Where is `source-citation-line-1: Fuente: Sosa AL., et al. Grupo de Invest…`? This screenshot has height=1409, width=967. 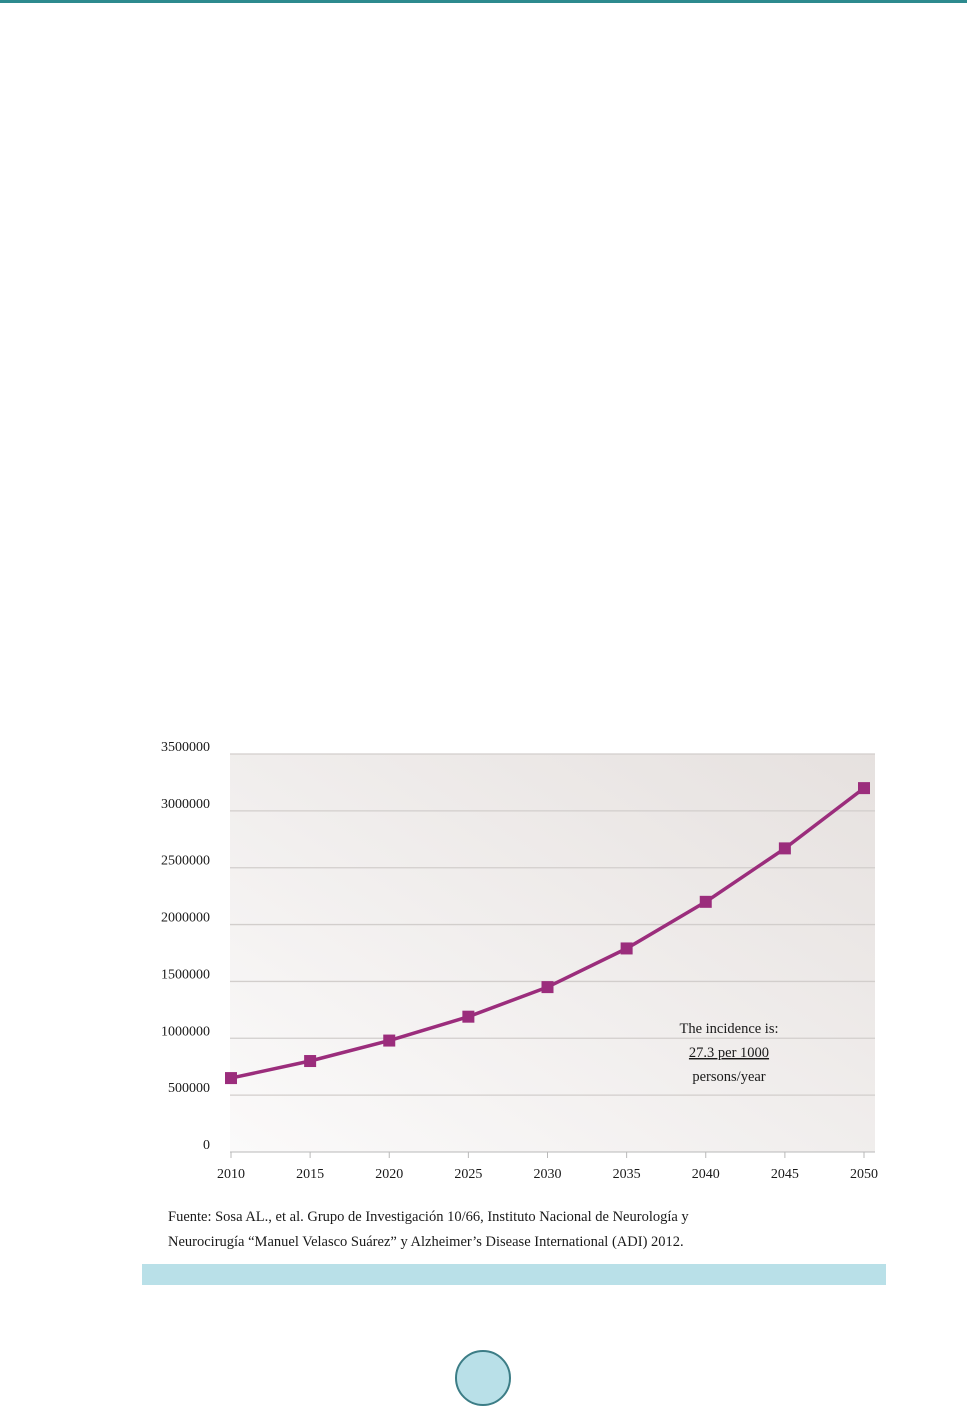 source-citation-line-1: Fuente: Sosa AL., et al. Grupo de Invest… is located at coordinates (428, 1217).